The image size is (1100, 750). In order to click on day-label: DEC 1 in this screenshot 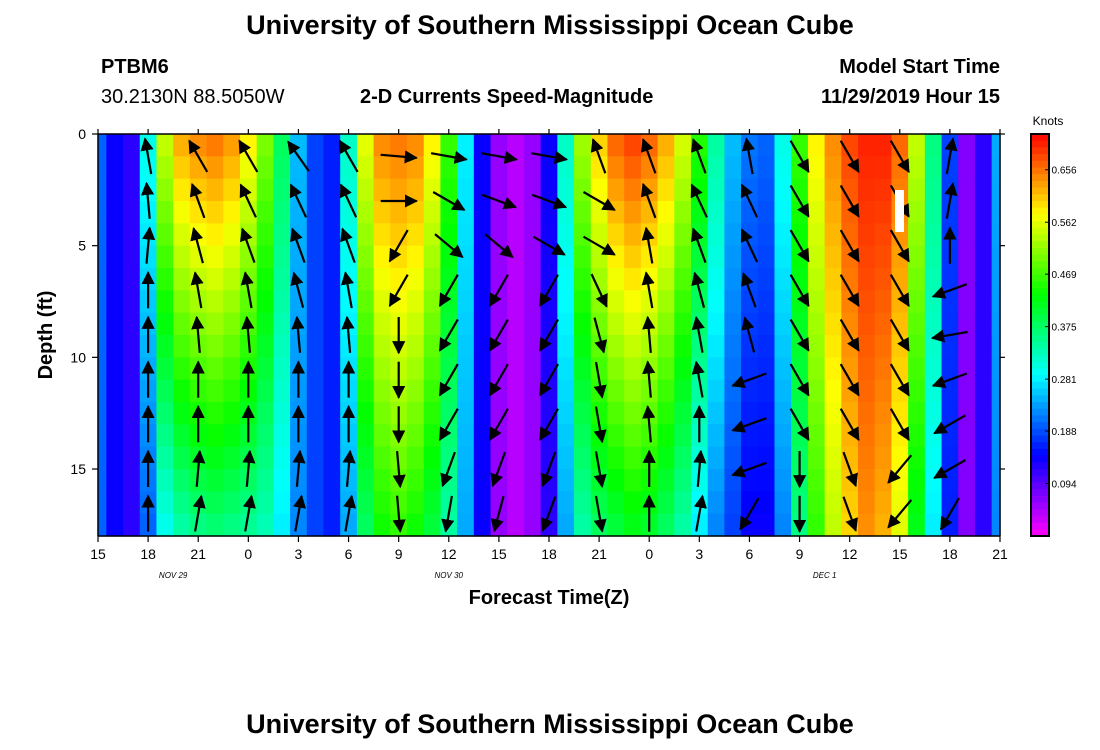, I will do `click(825, 575)`.